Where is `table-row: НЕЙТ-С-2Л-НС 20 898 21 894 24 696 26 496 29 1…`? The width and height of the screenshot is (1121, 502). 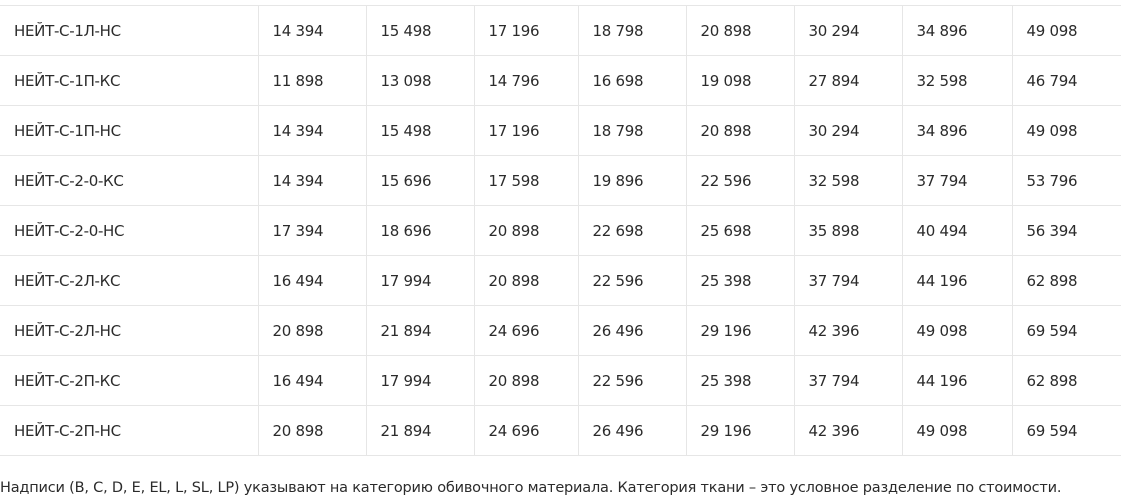 table-row: НЕЙТ-С-2Л-НС 20 898 21 894 24 696 26 496 29 1… is located at coordinates (560, 330).